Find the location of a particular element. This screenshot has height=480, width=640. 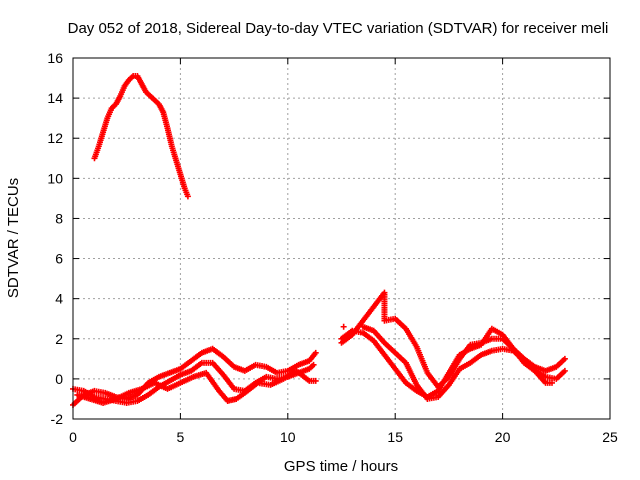

series-arc-high-early is located at coordinates (141, 136).